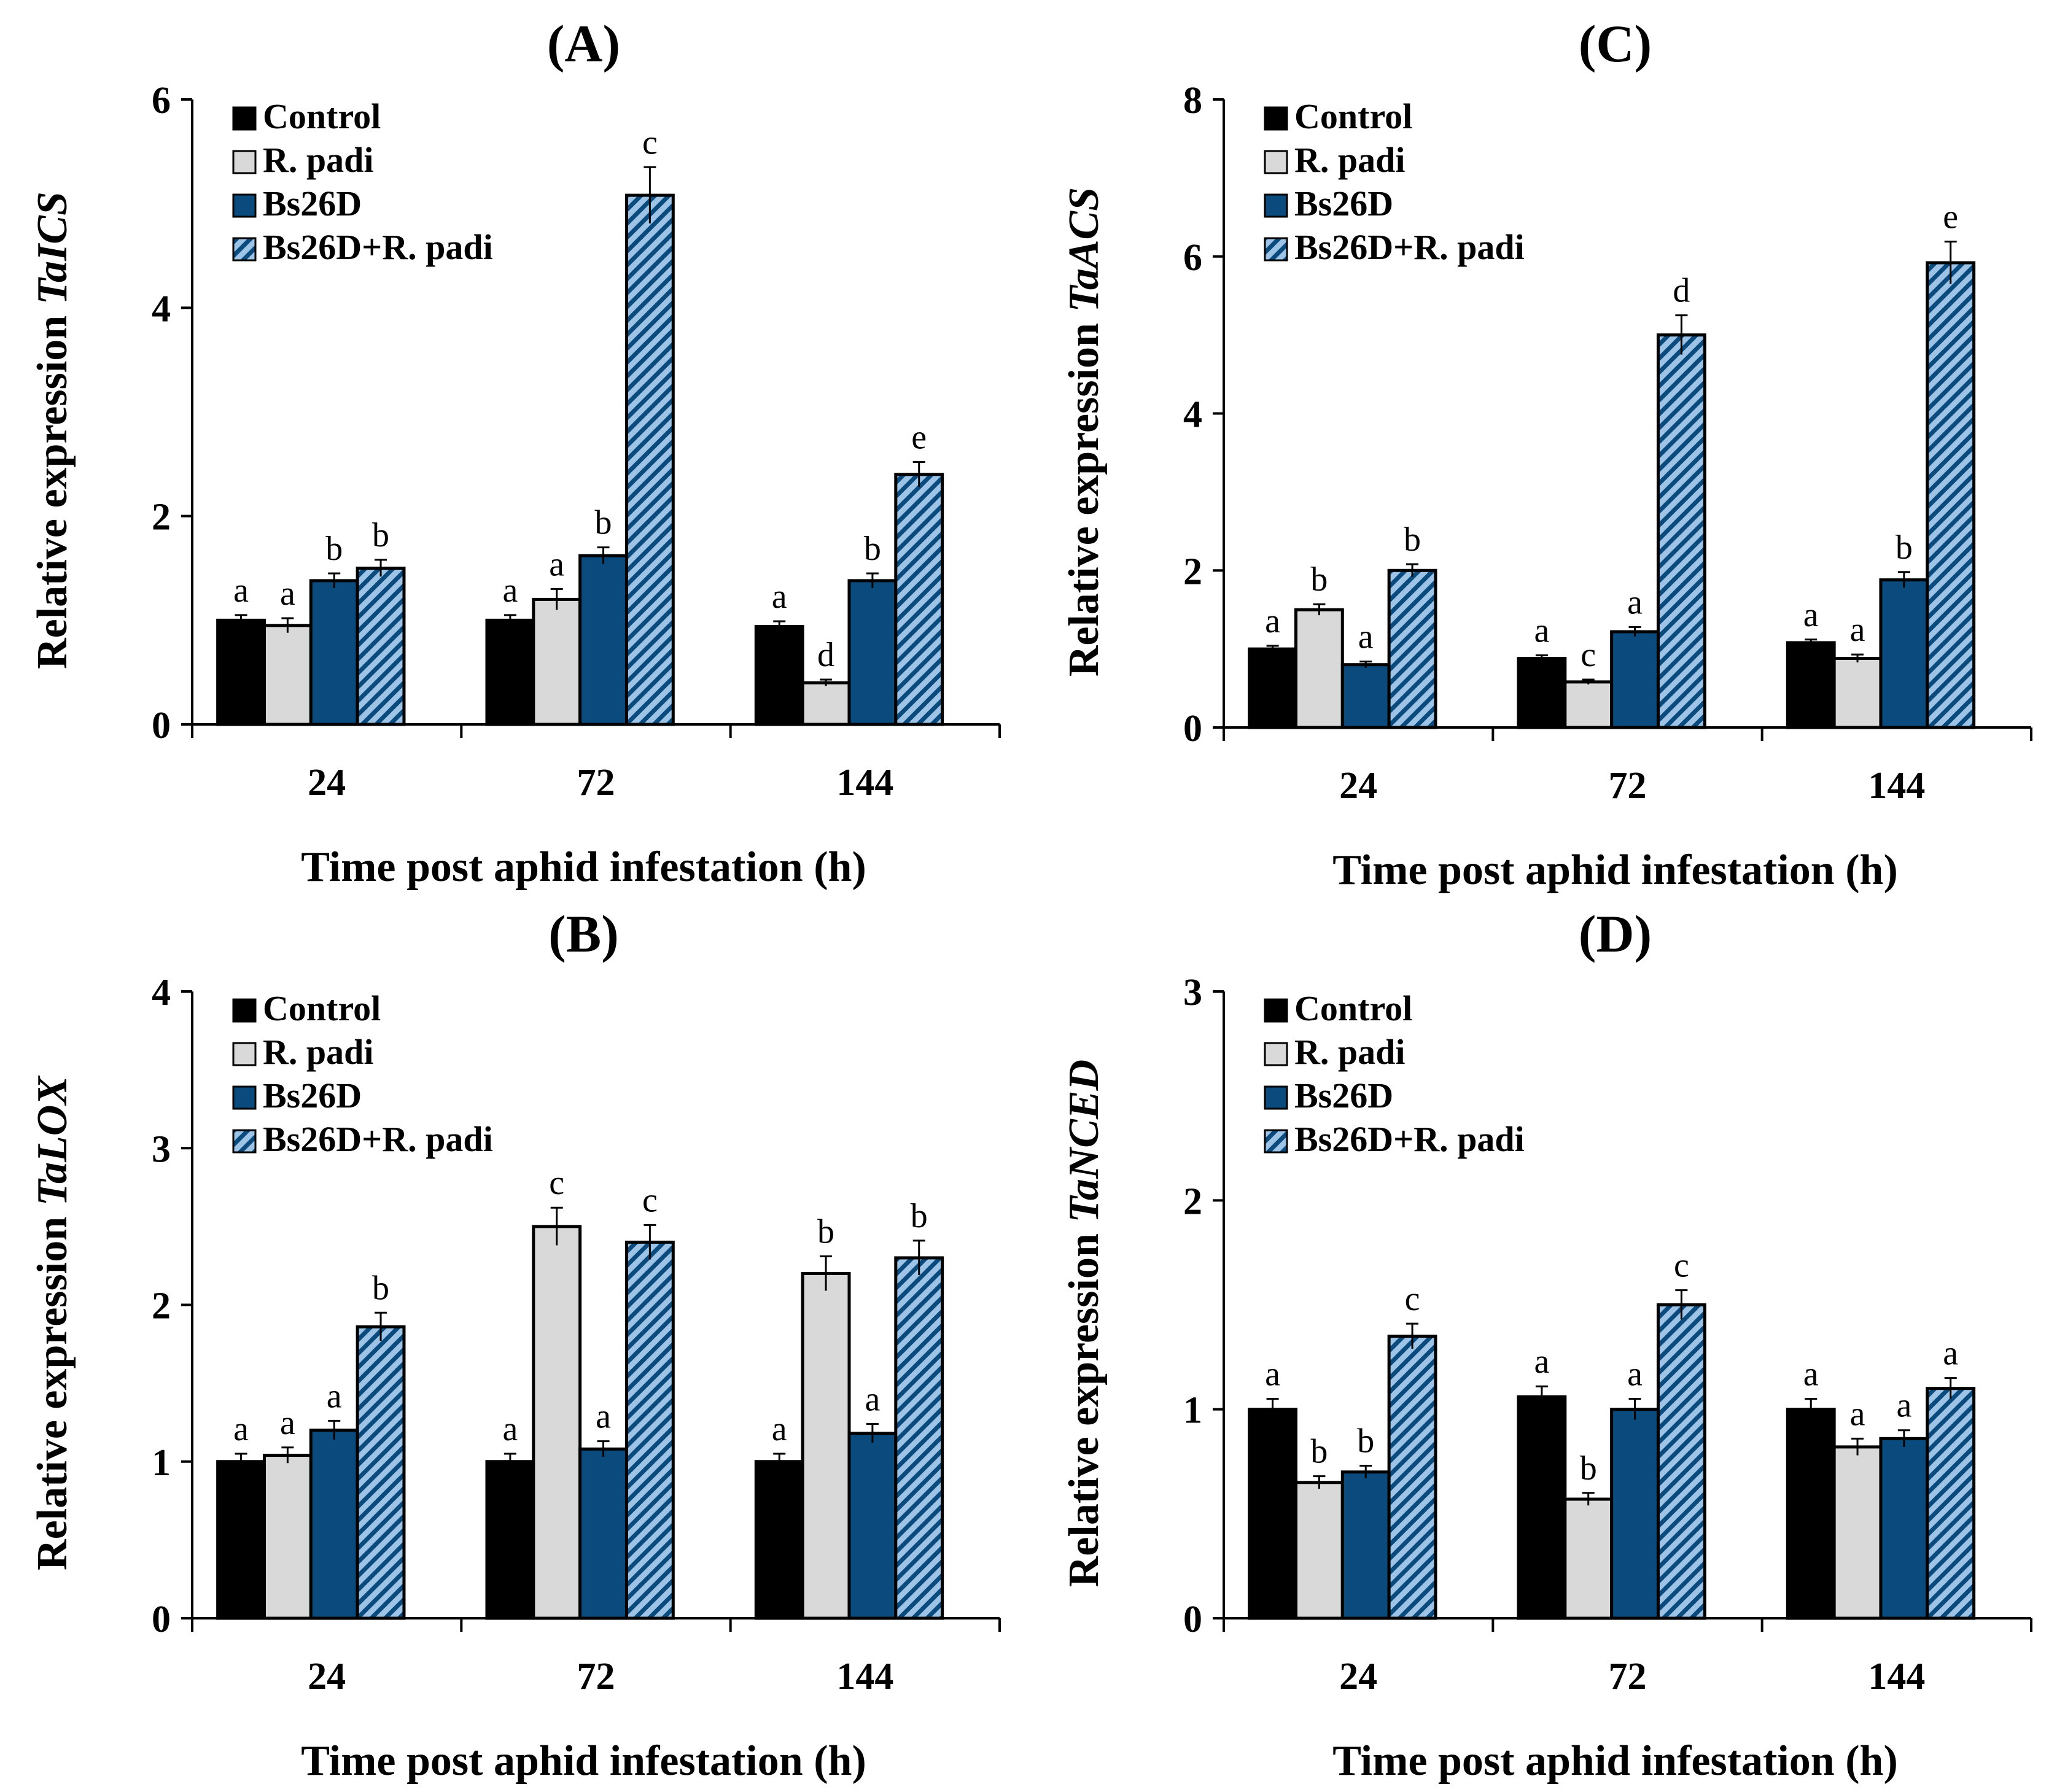 The width and height of the screenshot is (2057, 1792). I want to click on y-axis-label: Relative expression TaACS, so click(1084, 432).